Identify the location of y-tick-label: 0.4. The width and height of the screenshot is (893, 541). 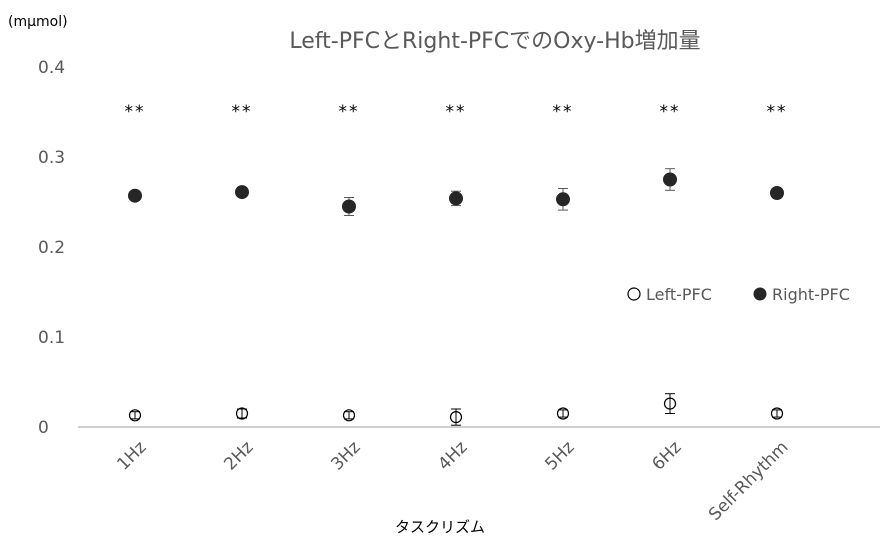
(51, 68).